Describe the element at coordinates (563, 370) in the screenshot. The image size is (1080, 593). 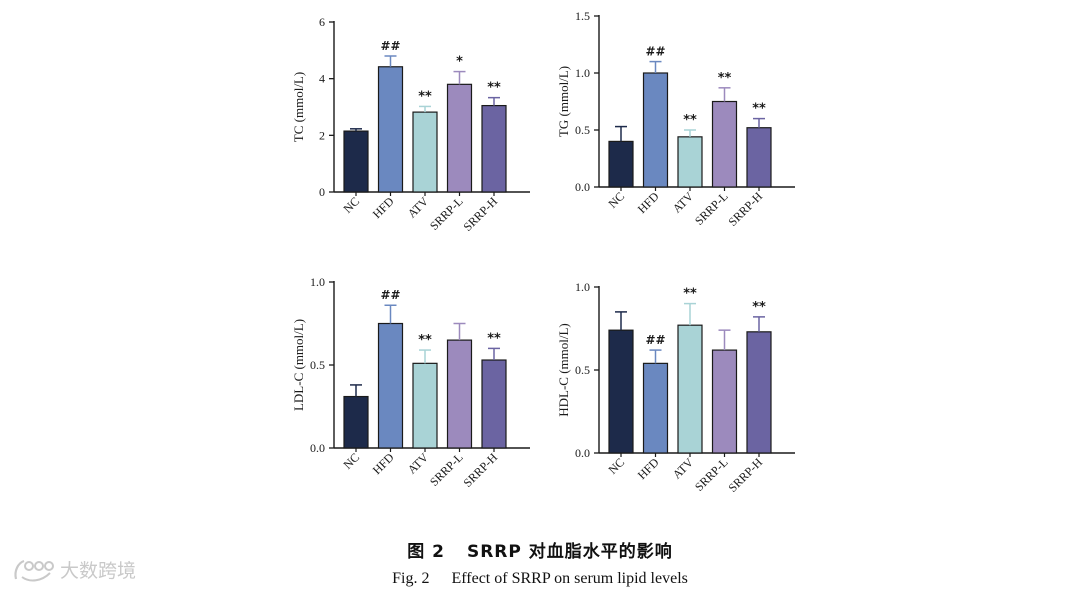
I see `y-axis-label: HDL-C (mmol/L)` at that location.